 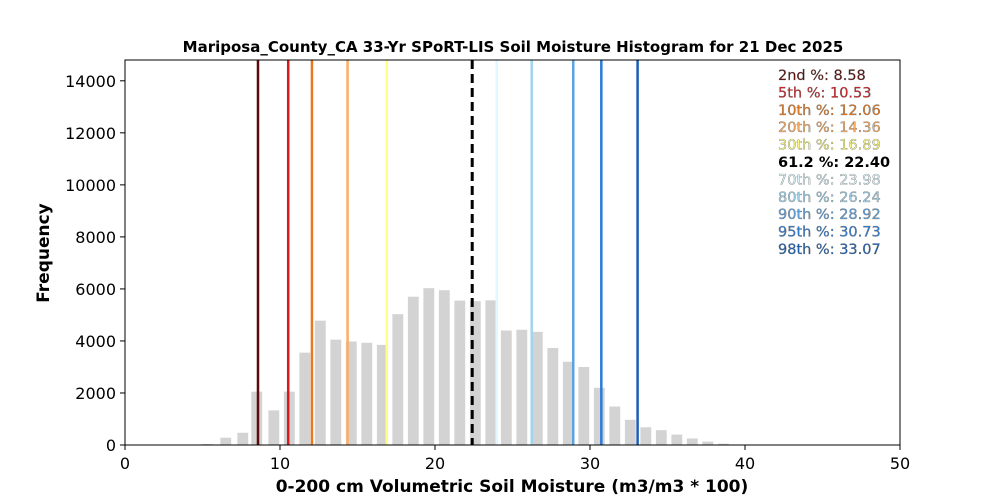 I want to click on legend-entry-2: 10th %: 12.06, so click(x=829, y=111).